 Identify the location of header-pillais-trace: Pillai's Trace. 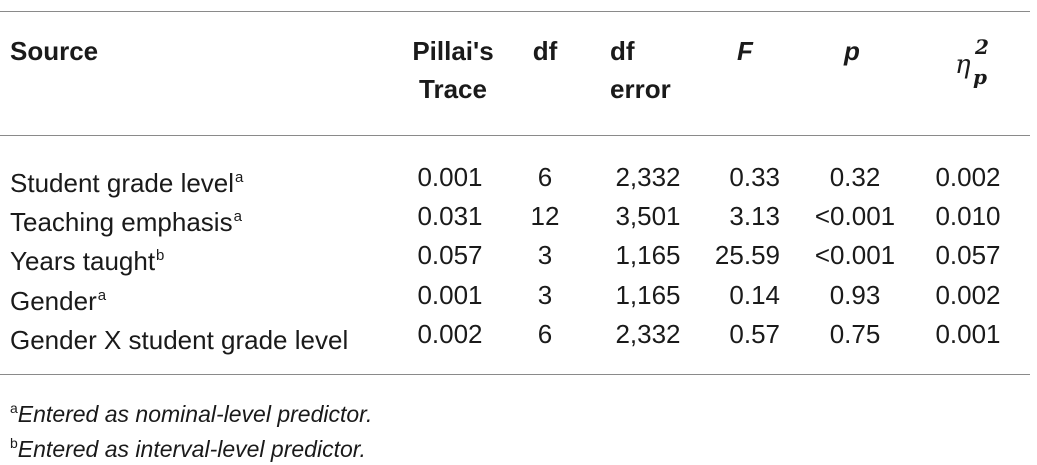
(453, 70).